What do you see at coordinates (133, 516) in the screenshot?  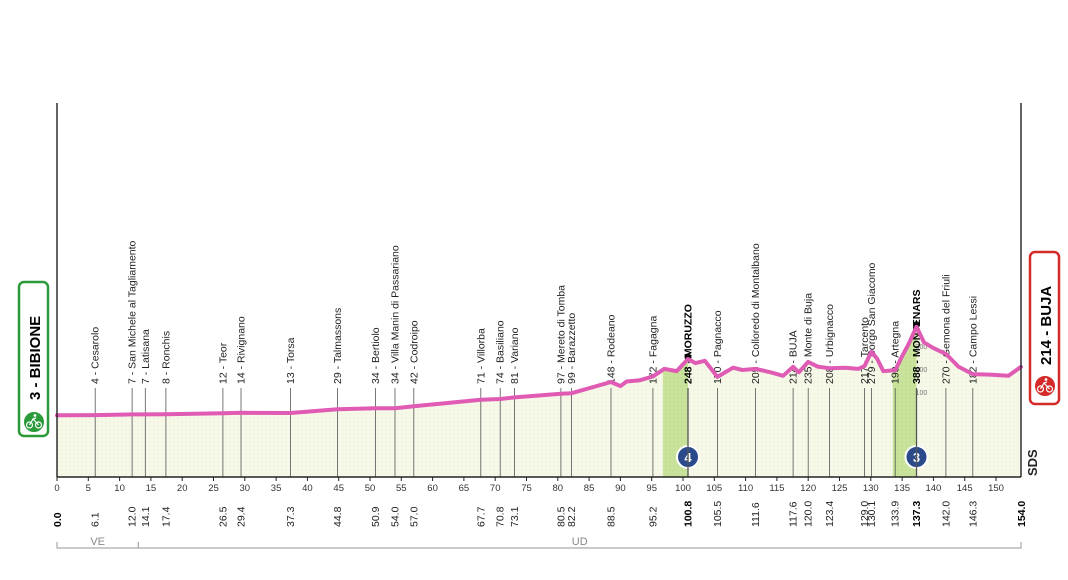 I see `waypoint-km-label: 12.0` at bounding box center [133, 516].